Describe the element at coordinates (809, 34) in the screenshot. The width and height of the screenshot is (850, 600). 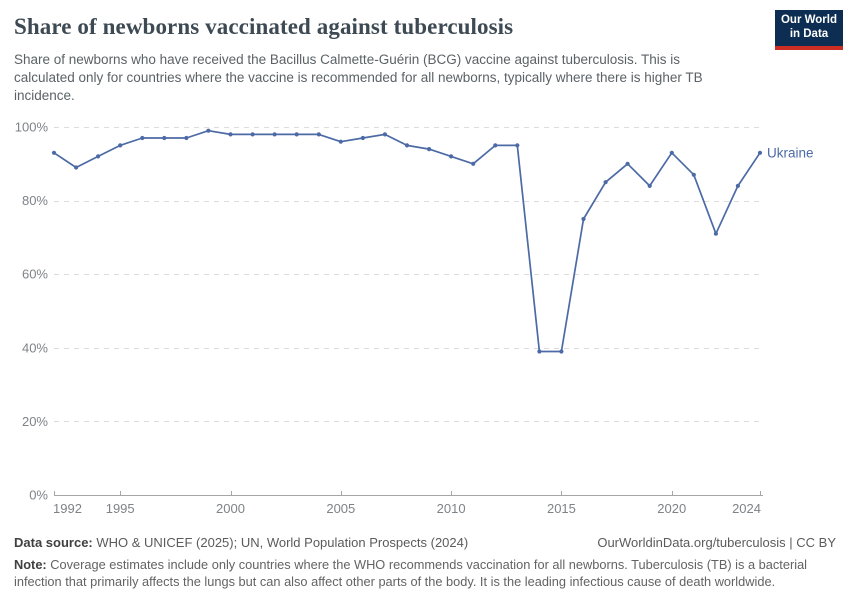
I see `owid-logo-line2: in Data` at that location.